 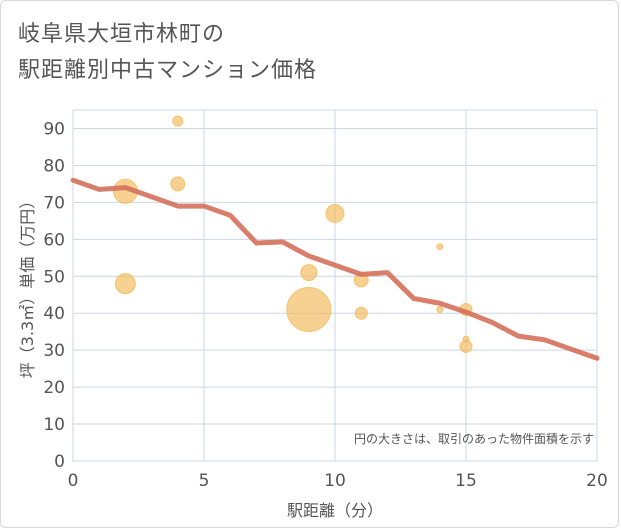 What do you see at coordinates (168, 70) in the screenshot?
I see `chart-title-line-2: 駅距離別中古マンション価格` at bounding box center [168, 70].